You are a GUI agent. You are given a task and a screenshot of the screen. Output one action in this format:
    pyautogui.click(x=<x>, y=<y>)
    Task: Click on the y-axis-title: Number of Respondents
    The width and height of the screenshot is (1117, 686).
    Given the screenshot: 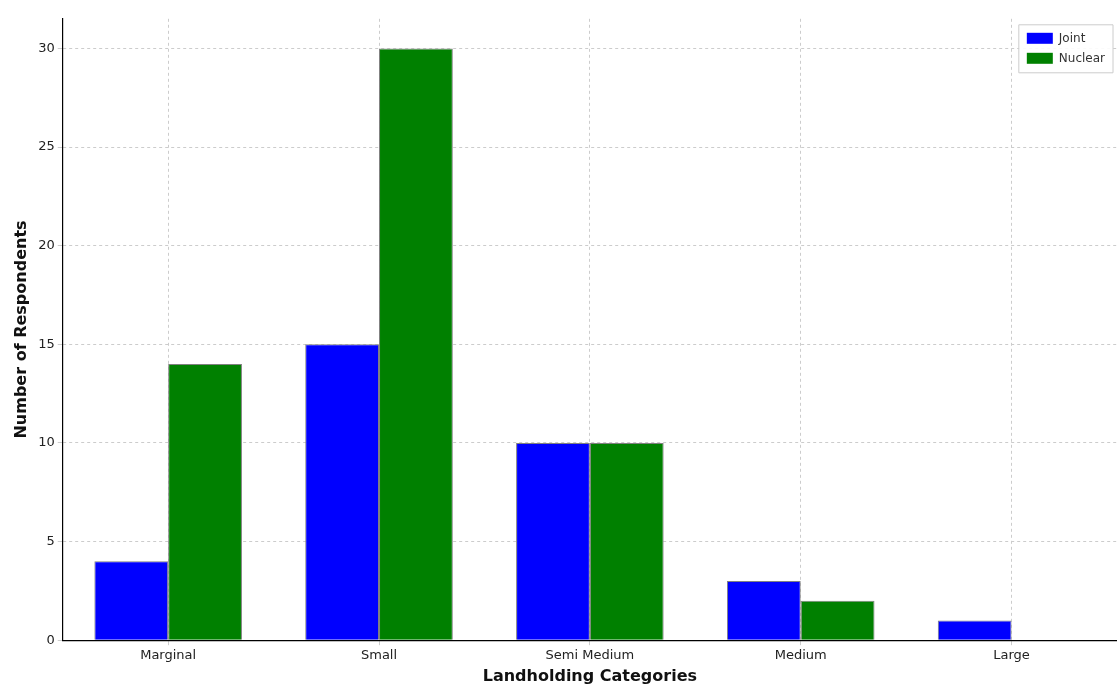 What is the action you would take?
    pyautogui.click(x=20, y=329)
    